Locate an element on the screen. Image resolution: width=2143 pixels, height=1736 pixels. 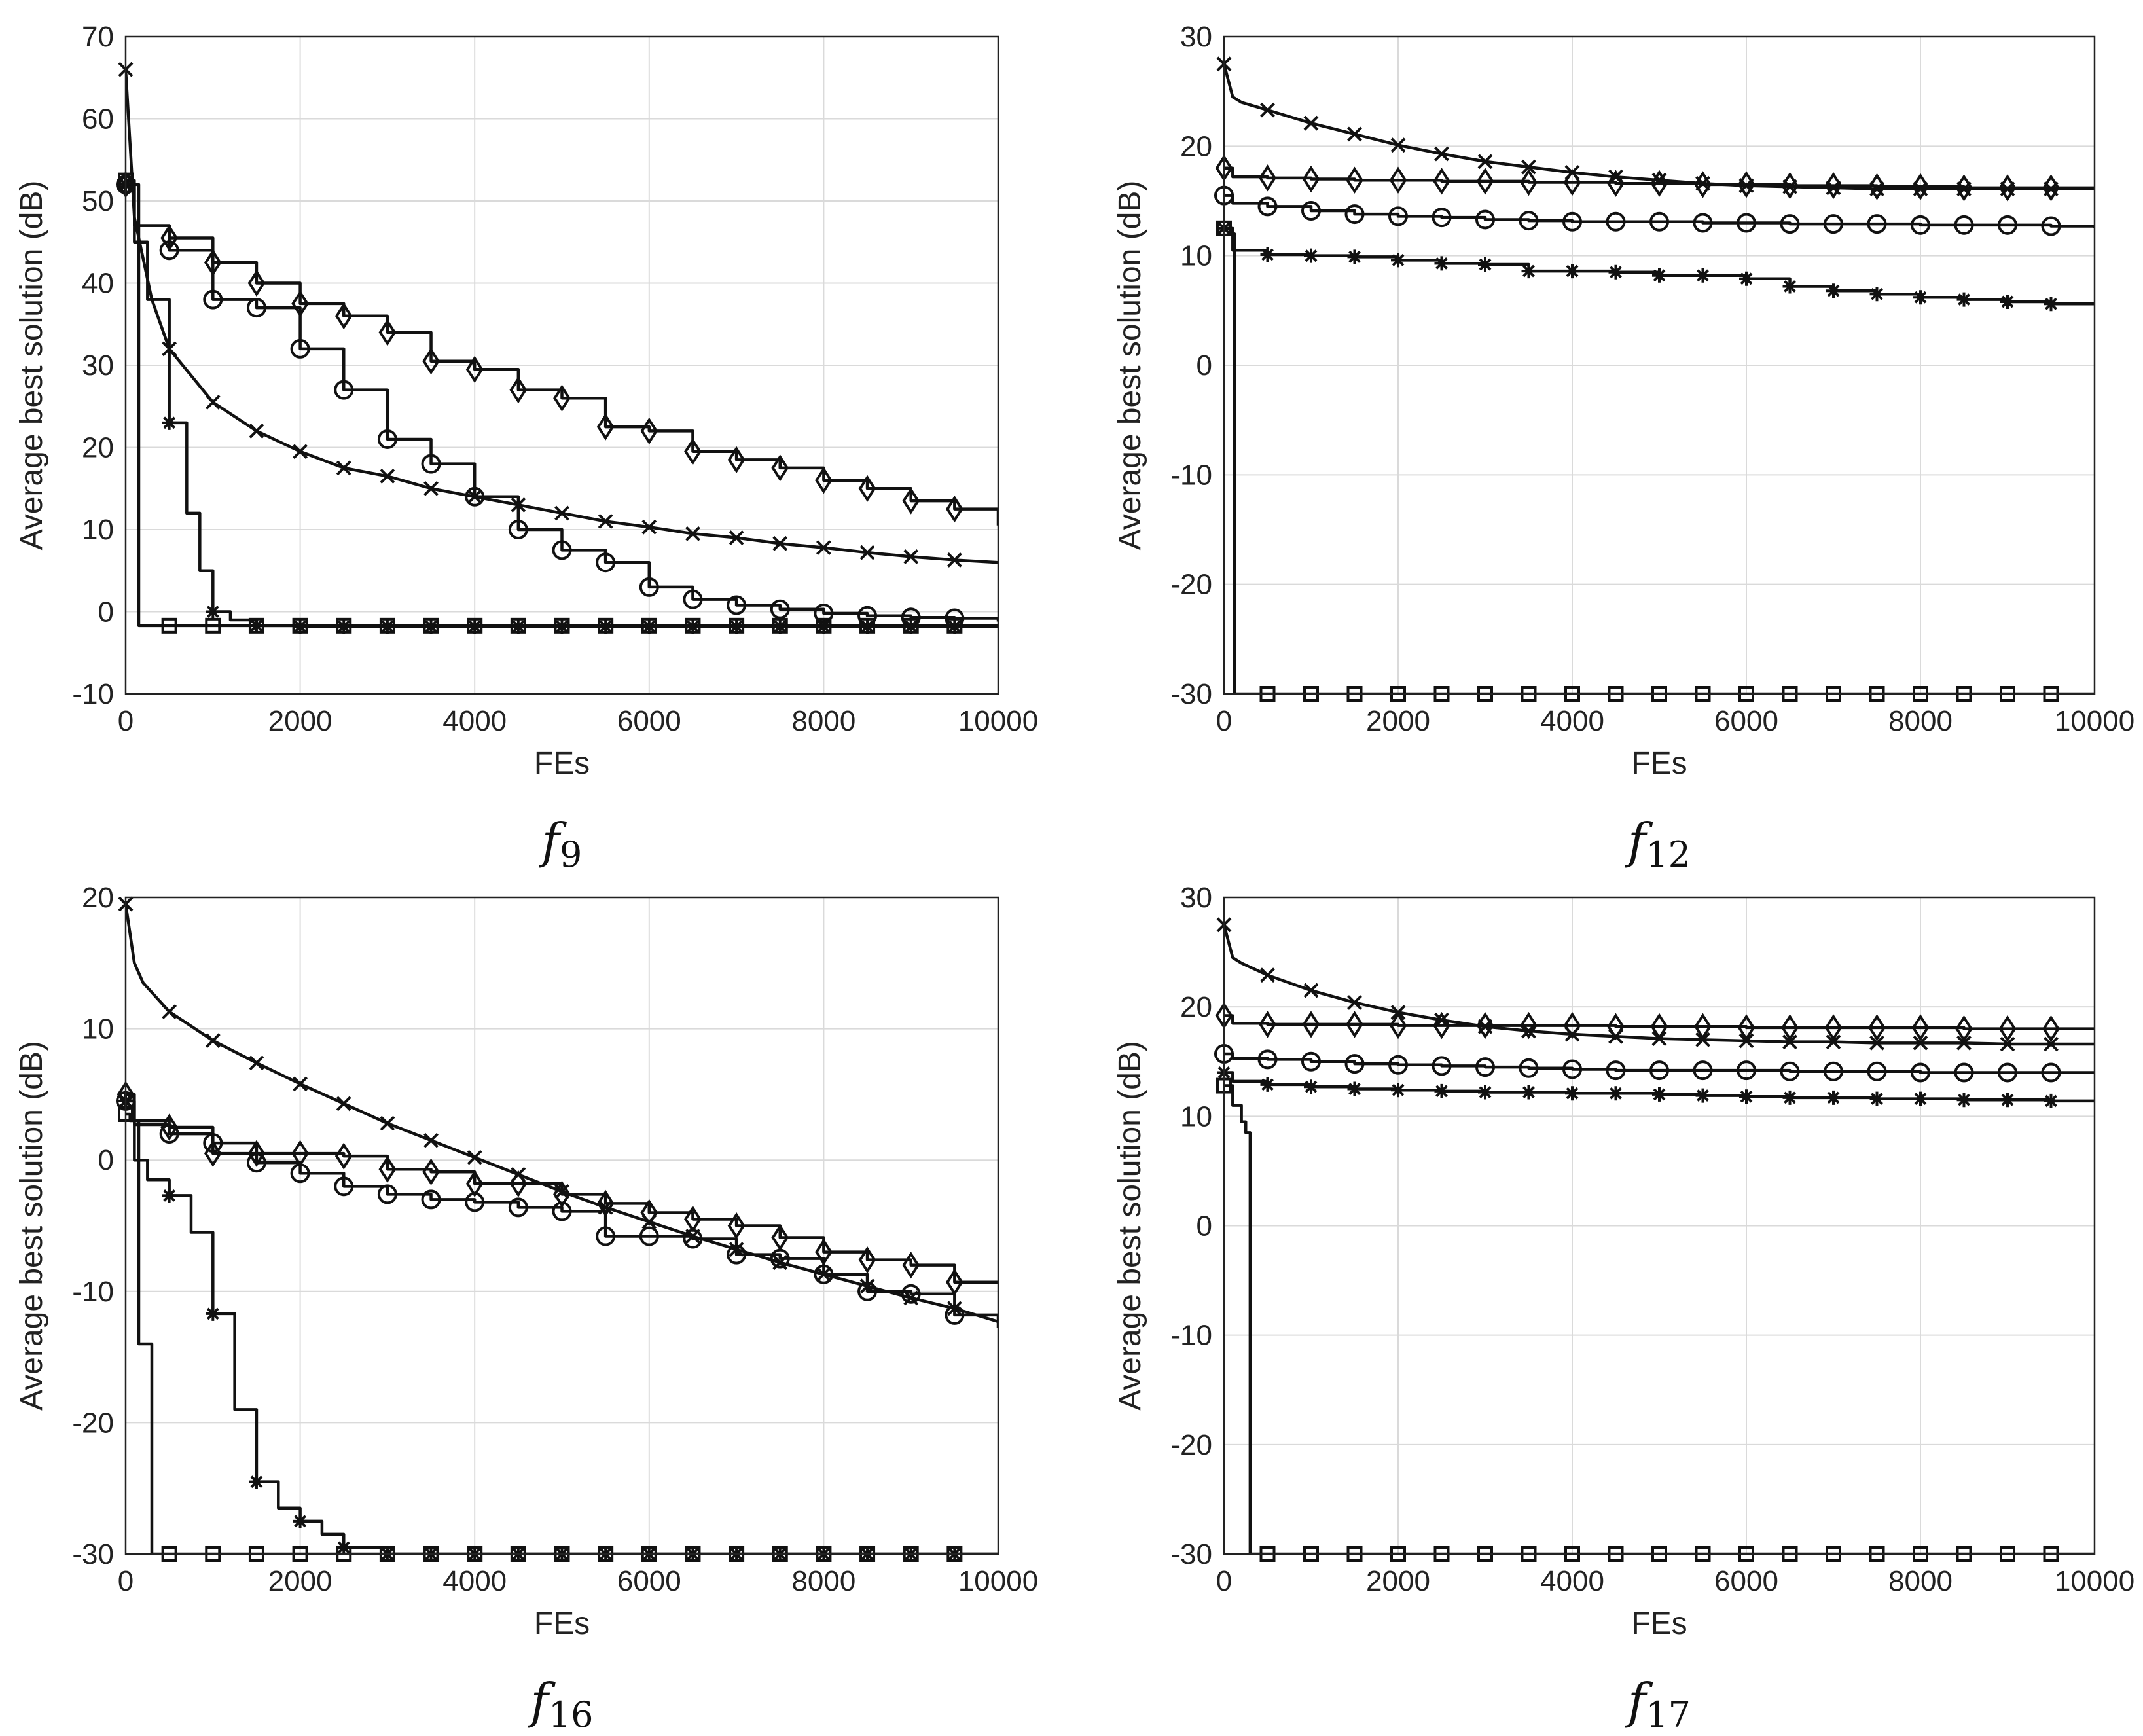
x-tick-label: 2000 is located at coordinates (300, 1581).